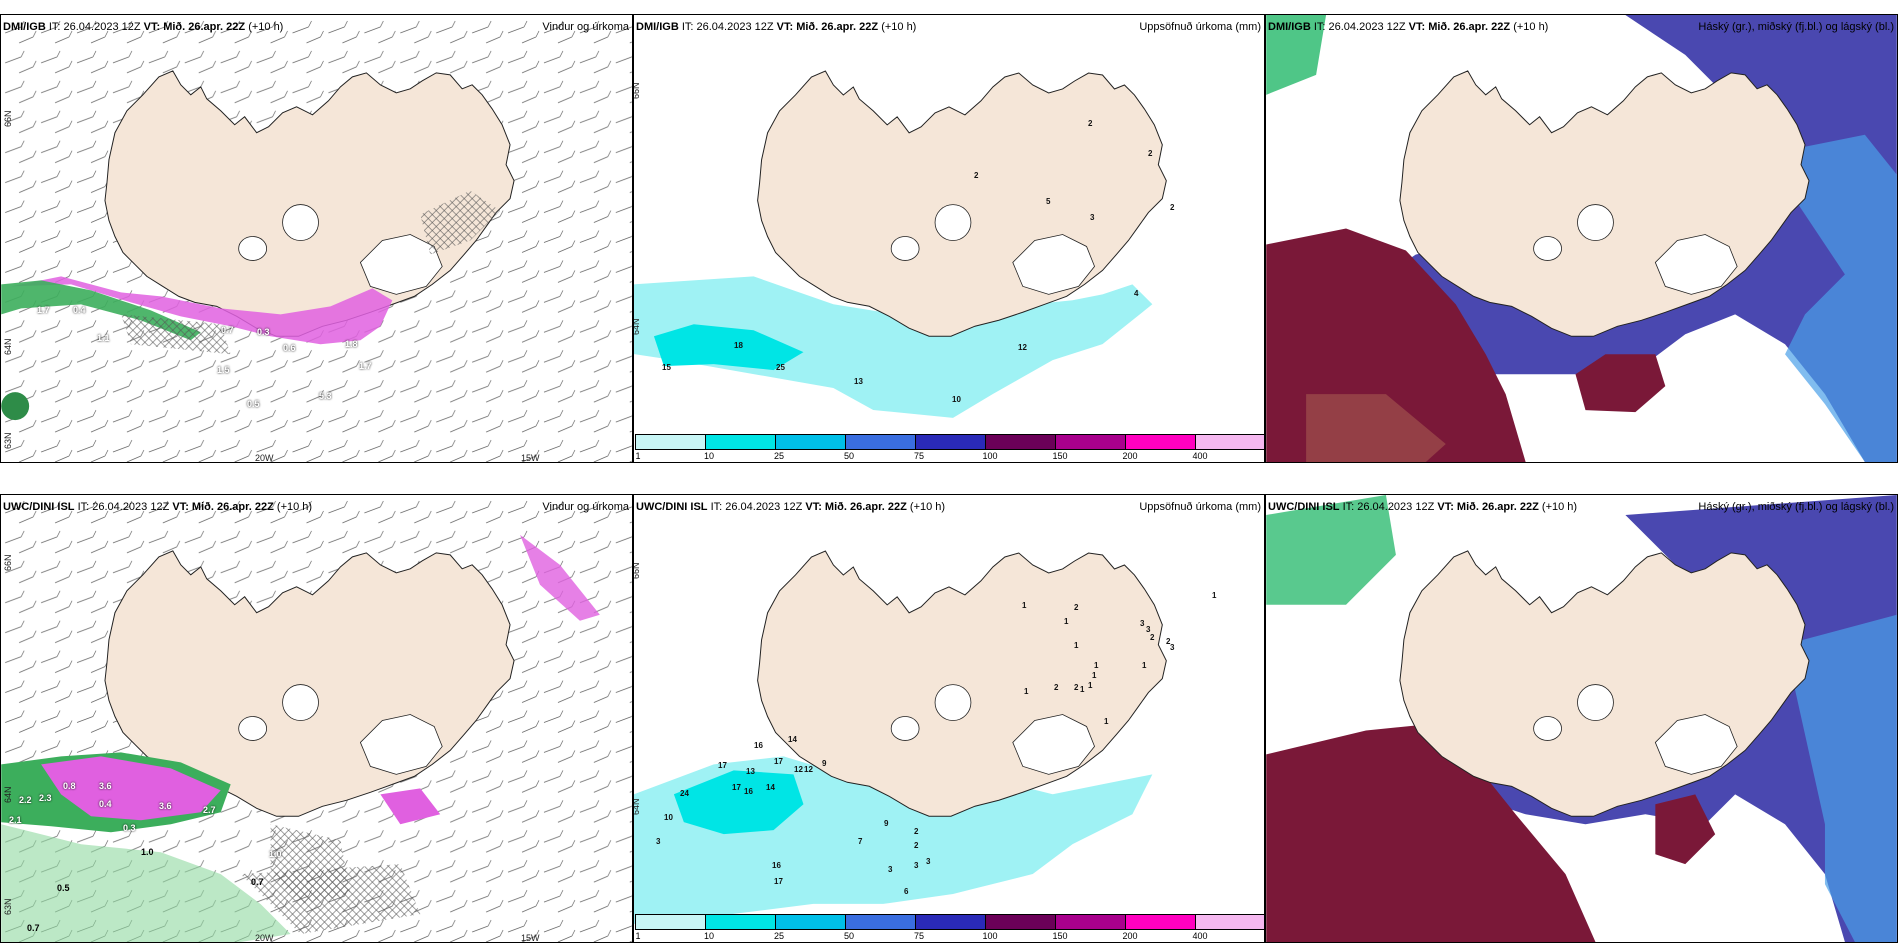 Image resolution: width=1900 pixels, height=950 pixels. What do you see at coordinates (209, 810) in the screenshot?
I see `wind-value: 2.7` at bounding box center [209, 810].